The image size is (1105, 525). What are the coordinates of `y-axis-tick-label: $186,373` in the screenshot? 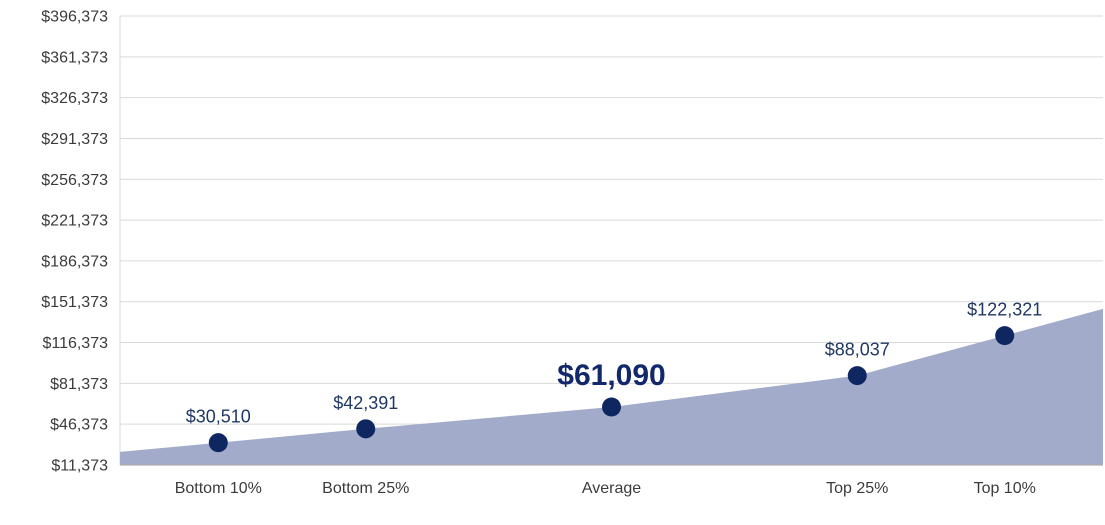 It's located at (74, 261).